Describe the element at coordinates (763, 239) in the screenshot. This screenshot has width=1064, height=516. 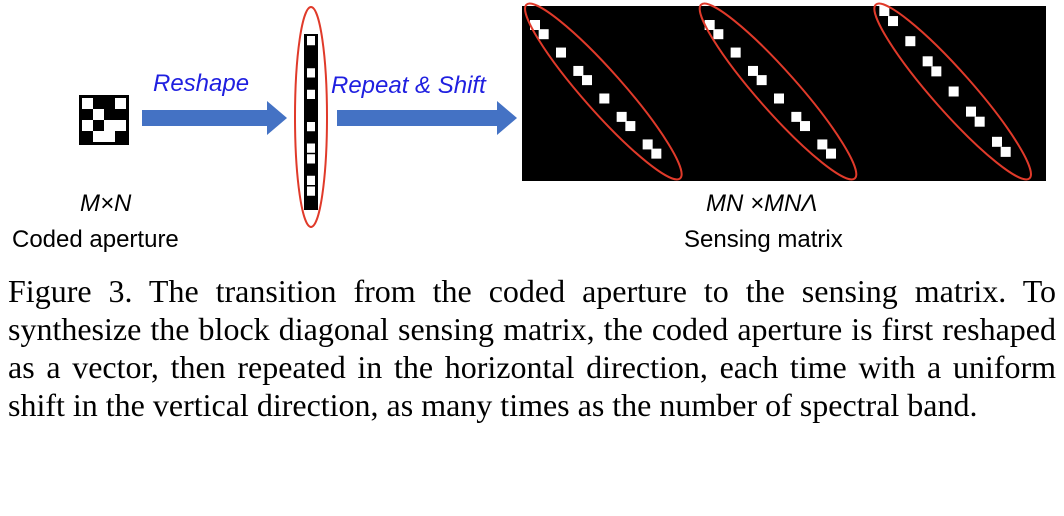
I see `matrix-name-label: Sensing matrix` at that location.